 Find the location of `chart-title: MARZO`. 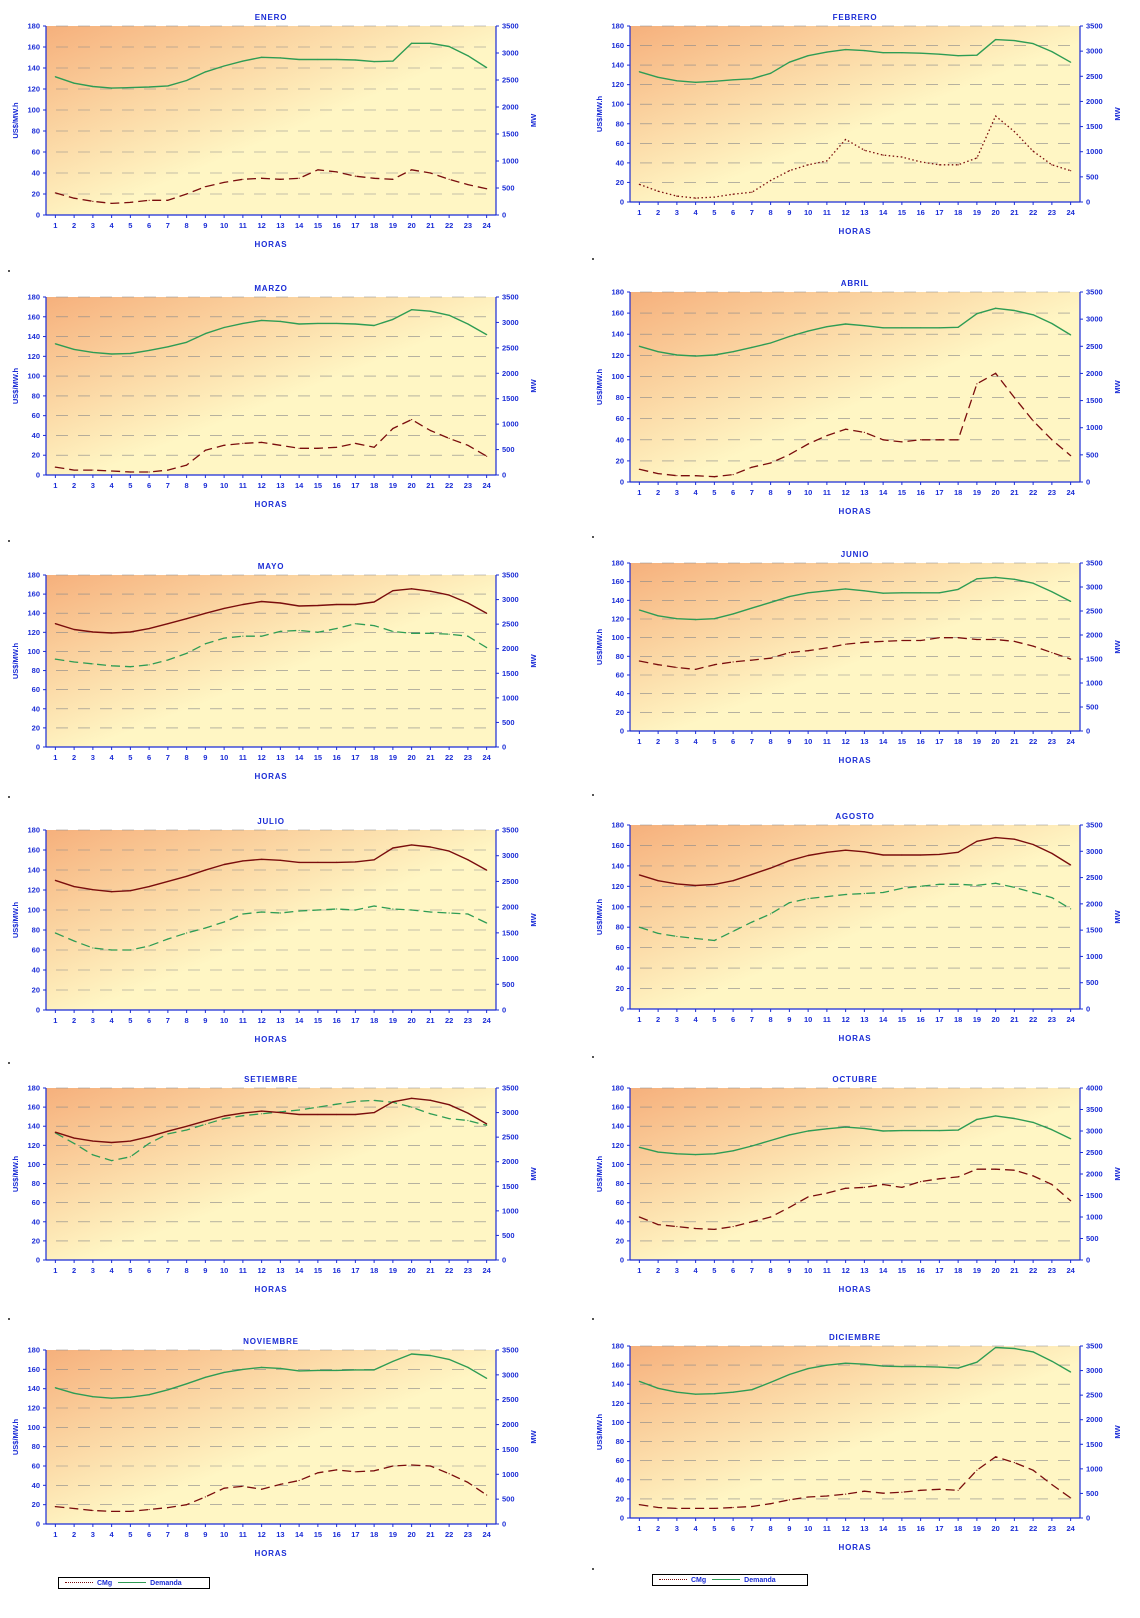

chart-title: MARZO is located at coordinates (270, 288).